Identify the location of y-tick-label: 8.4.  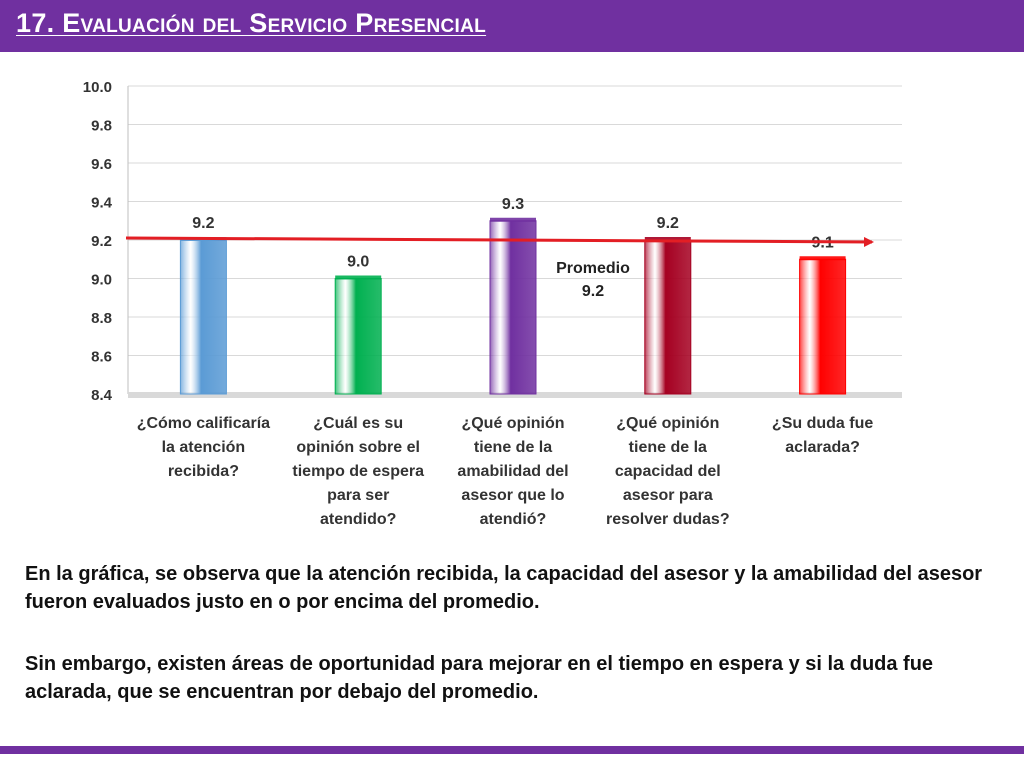
(102, 395).